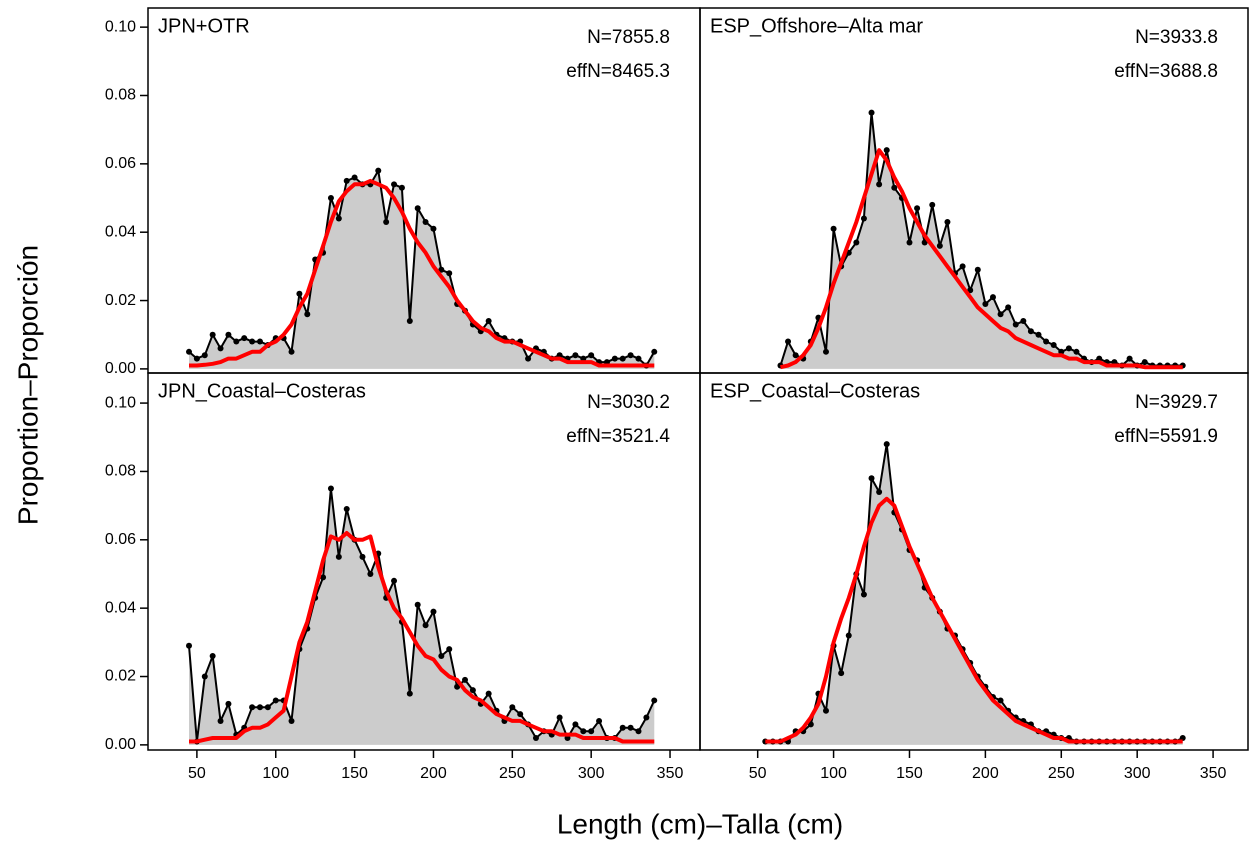 The width and height of the screenshot is (1250, 845). What do you see at coordinates (1213, 773) in the screenshot?
I see `x-tick-label: 350` at bounding box center [1213, 773].